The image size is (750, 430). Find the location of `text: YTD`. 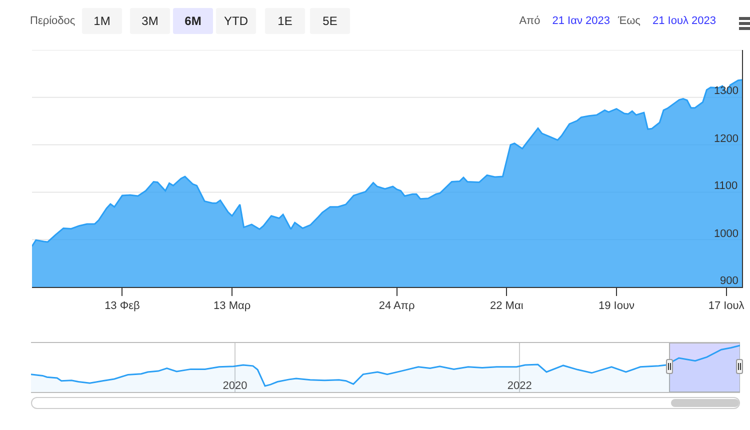

text: YTD is located at coordinates (236, 21).